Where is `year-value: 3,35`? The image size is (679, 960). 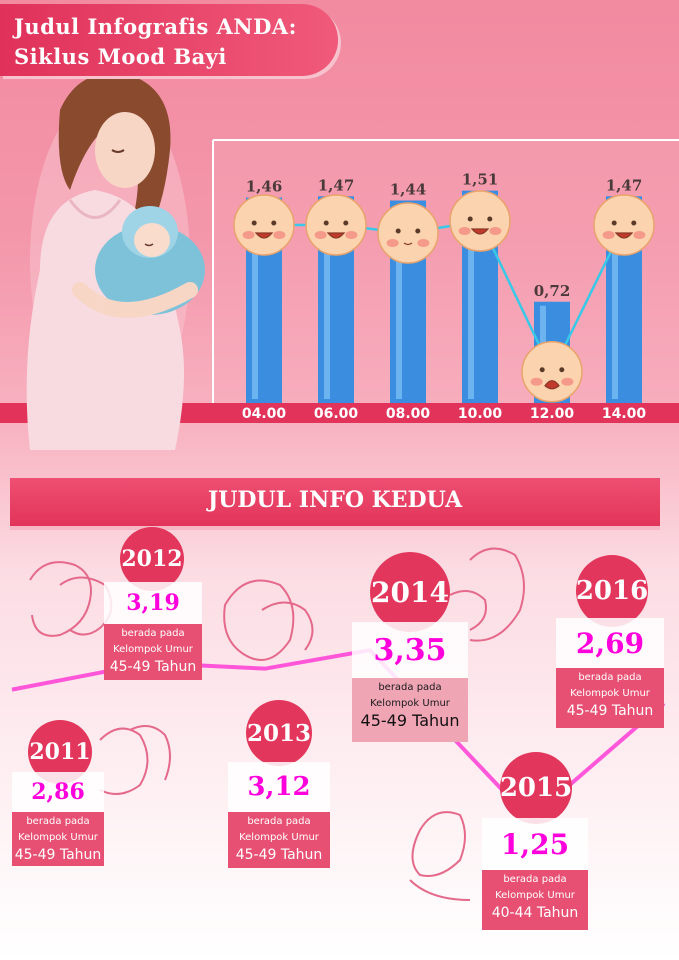 year-value: 3,35 is located at coordinates (410, 650).